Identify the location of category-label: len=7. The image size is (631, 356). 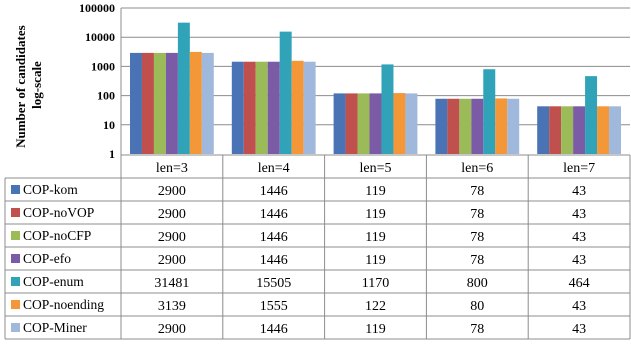
(579, 168).